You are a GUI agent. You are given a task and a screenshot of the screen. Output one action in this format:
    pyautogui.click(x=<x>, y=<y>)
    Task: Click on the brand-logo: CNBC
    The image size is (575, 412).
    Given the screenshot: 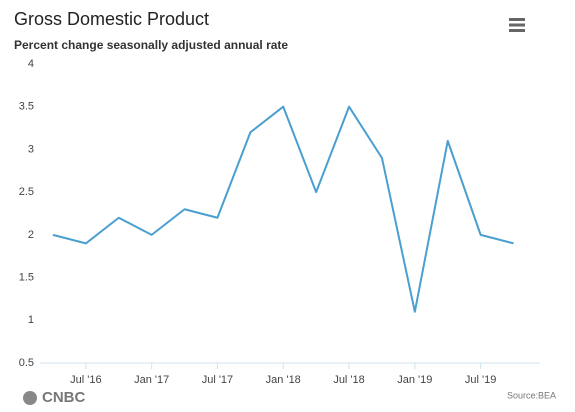 What is the action you would take?
    pyautogui.click(x=54, y=397)
    